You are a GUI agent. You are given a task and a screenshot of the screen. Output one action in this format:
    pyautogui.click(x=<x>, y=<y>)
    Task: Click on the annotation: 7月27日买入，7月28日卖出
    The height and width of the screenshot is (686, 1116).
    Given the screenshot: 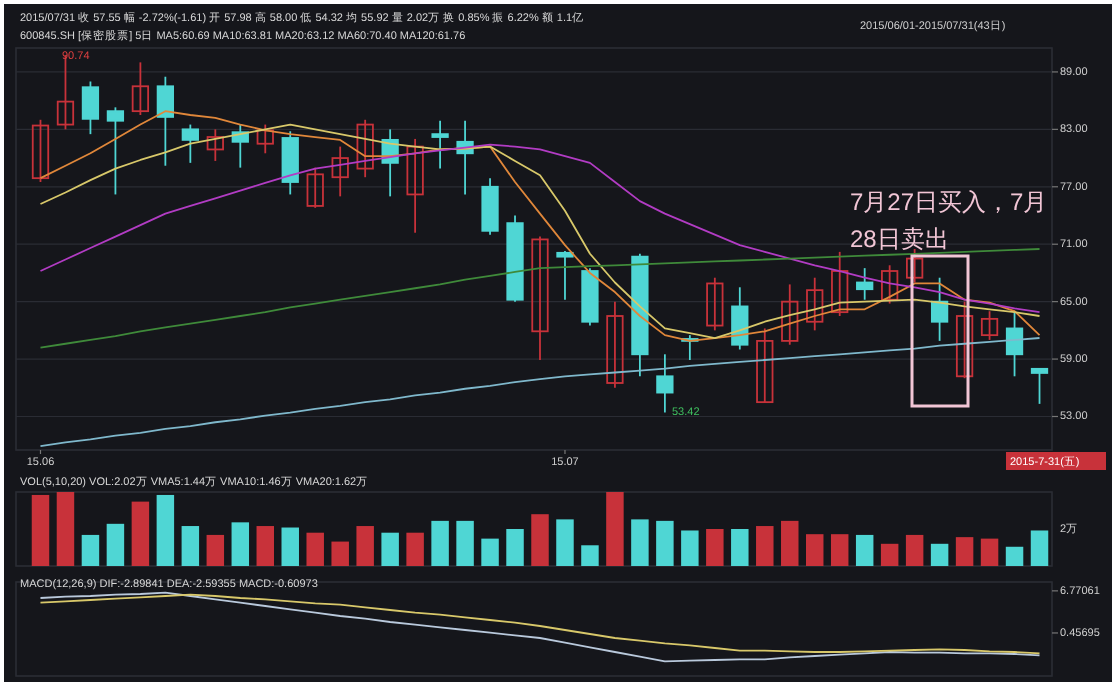 What is the action you would take?
    pyautogui.click(x=949, y=221)
    